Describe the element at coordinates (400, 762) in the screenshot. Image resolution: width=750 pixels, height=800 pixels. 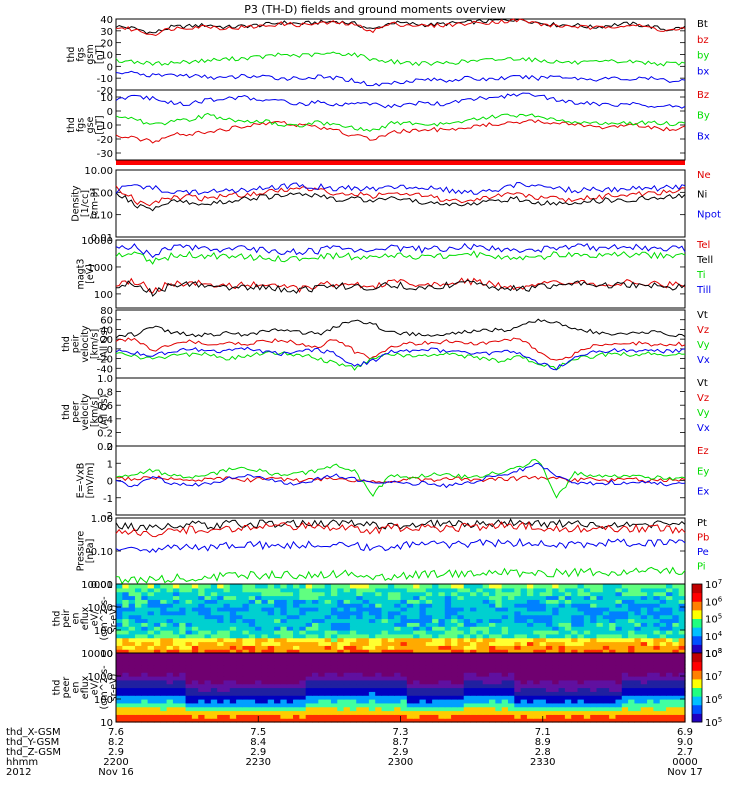
I see `x-tick-label: 2300` at that location.